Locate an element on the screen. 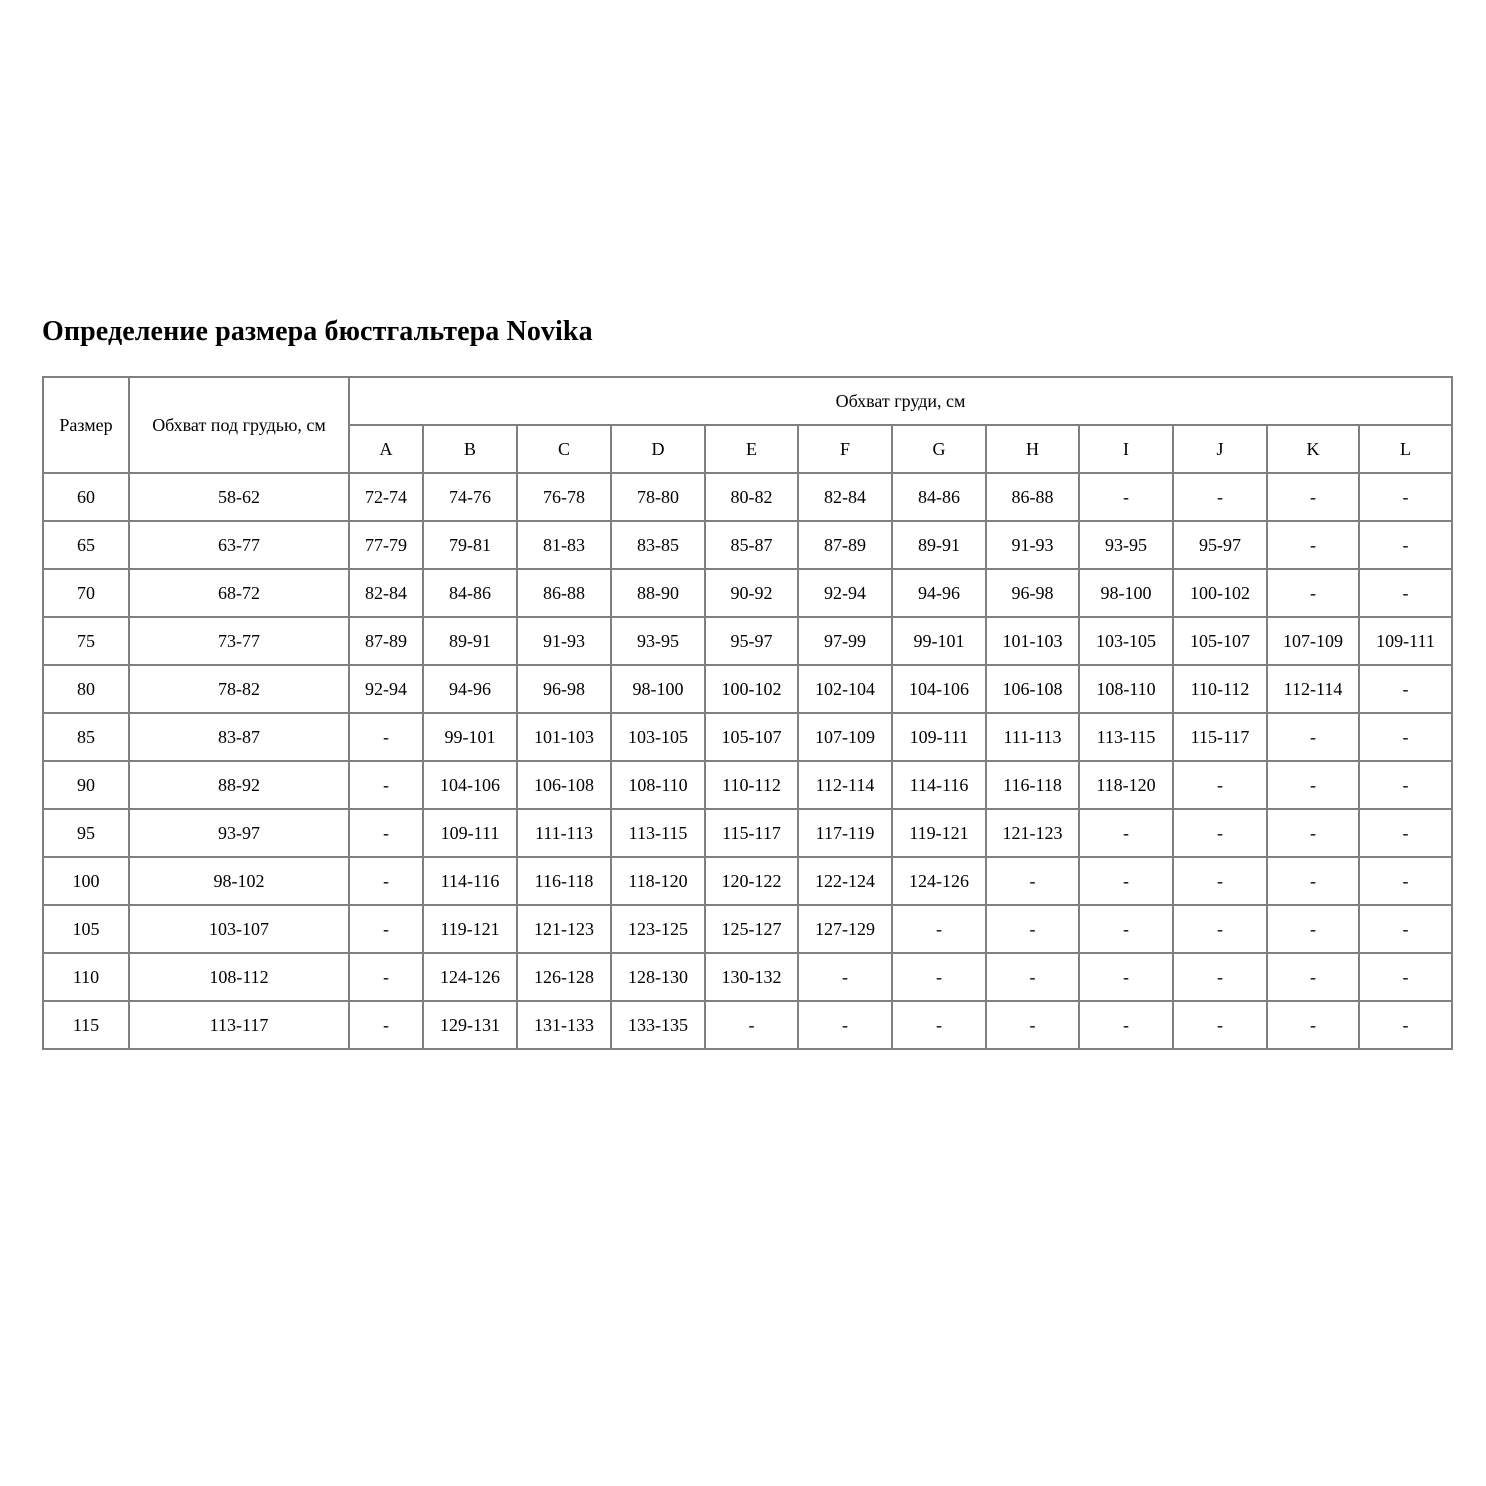  bust-cell: 97-99 is located at coordinates (845, 641).